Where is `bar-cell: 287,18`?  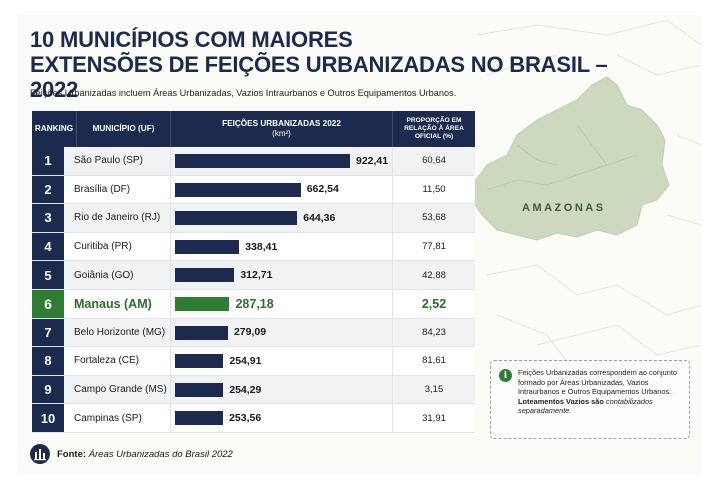
bar-cell: 287,18 is located at coordinates (281, 304).